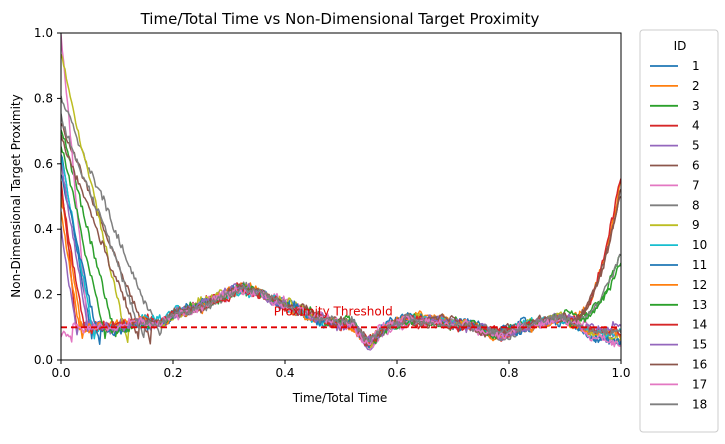 The image size is (725, 444). Describe the element at coordinates (699, 305) in the screenshot. I see `legend-label-13: 13` at that location.